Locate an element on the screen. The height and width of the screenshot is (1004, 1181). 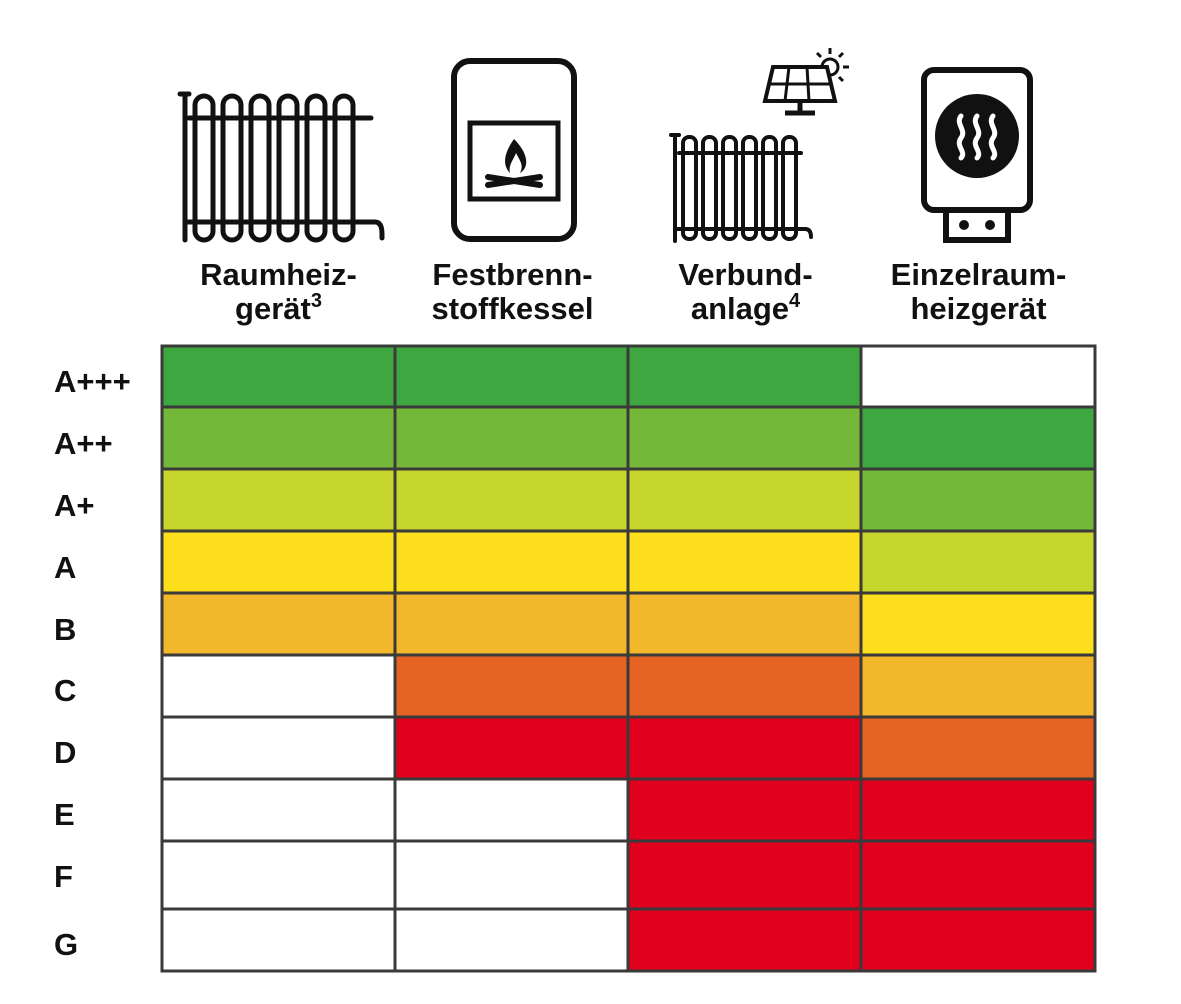
grid-cell-G-col2 is located at coordinates (511, 940).